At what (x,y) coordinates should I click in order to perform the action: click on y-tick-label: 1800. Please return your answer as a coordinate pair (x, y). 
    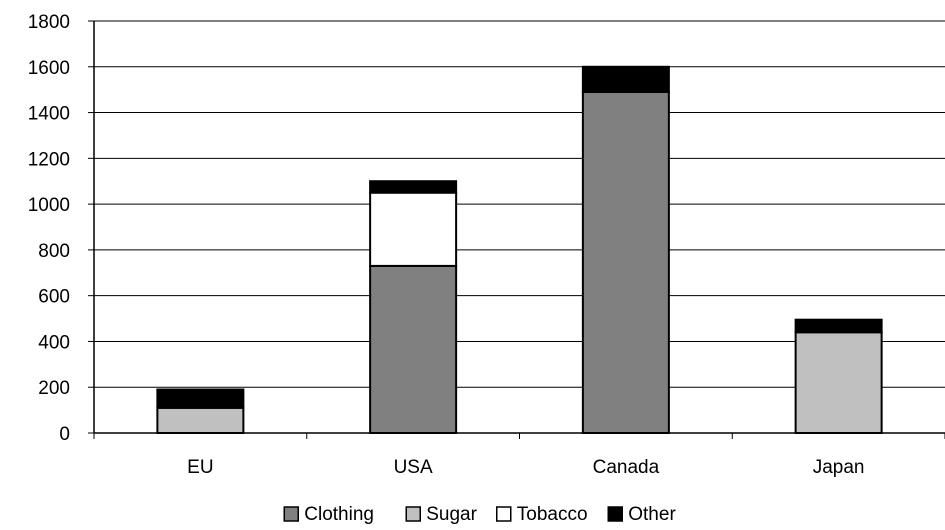
    Looking at the image, I should click on (49, 22).